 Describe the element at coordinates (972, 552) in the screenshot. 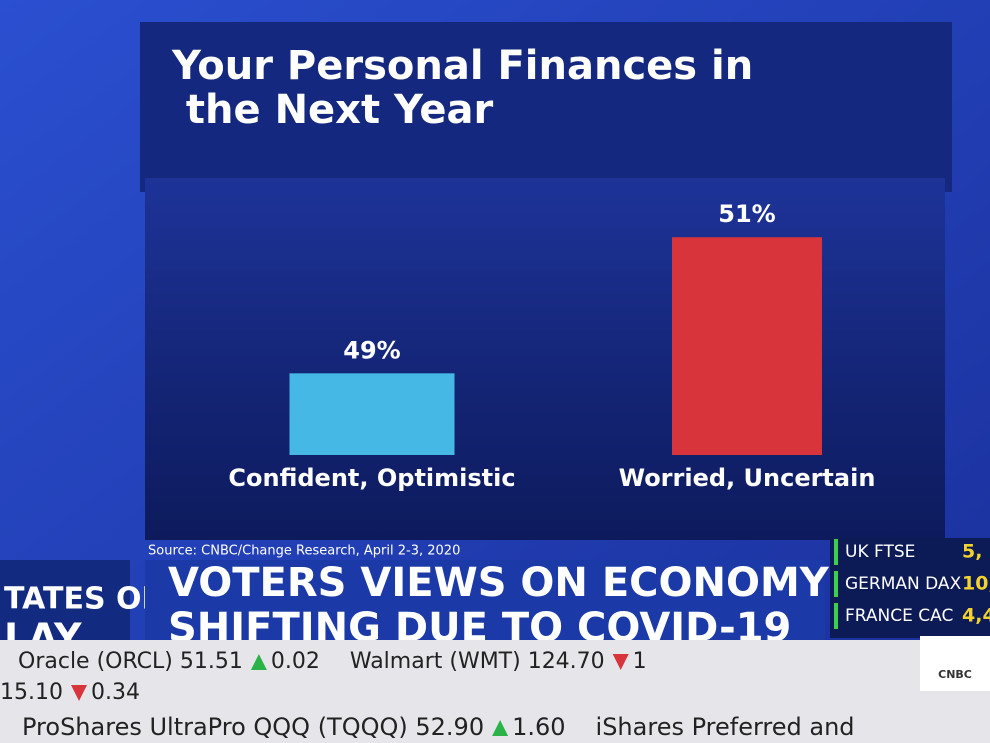

I see `market-value: 5,` at that location.